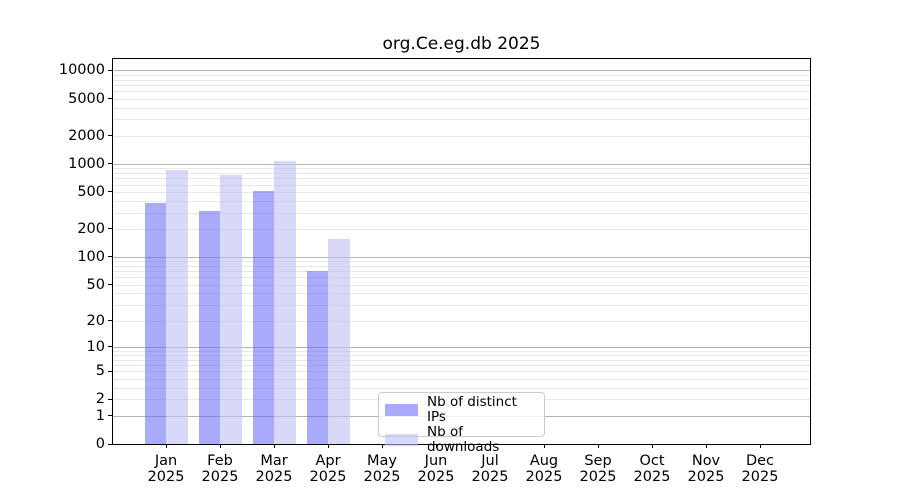 Image resolution: width=900 pixels, height=500 pixels. Describe the element at coordinates (328, 469) in the screenshot. I see `x-tick-label: Apr 2025` at that location.